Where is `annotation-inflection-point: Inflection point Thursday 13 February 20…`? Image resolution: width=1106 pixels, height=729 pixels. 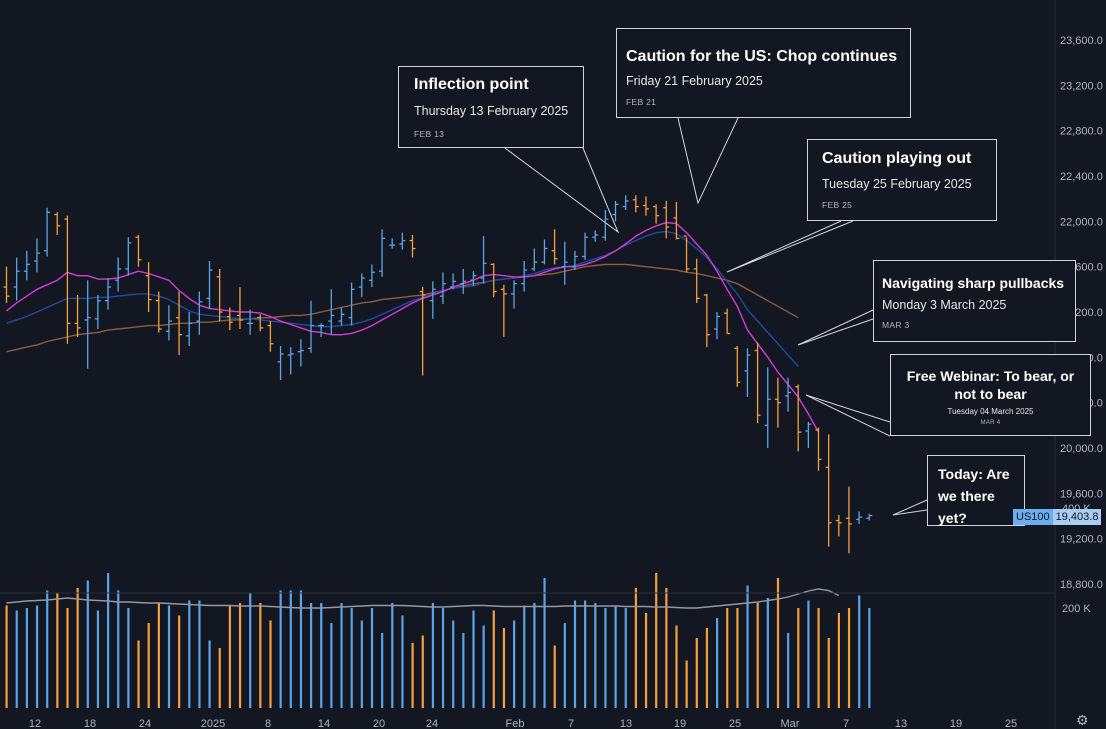
annotation-inflection-point: Inflection point Thursday 13 February 20… is located at coordinates (491, 107).